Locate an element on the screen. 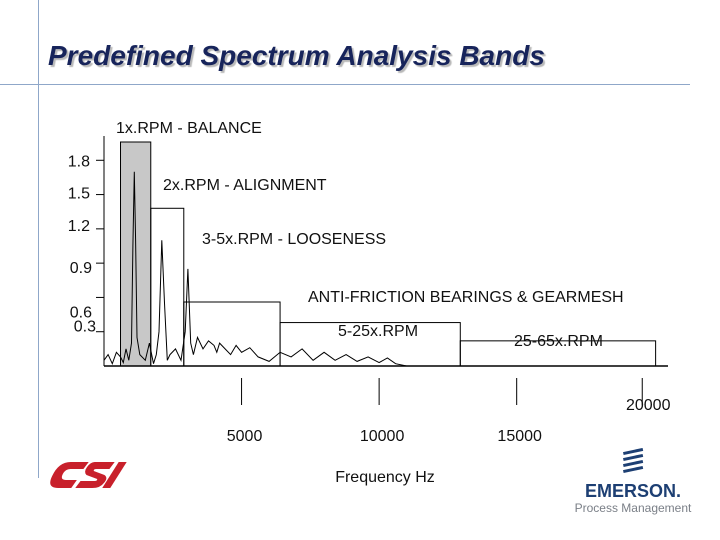  band-label-1: 1x.RPM - BALANCE is located at coordinates (189, 128).